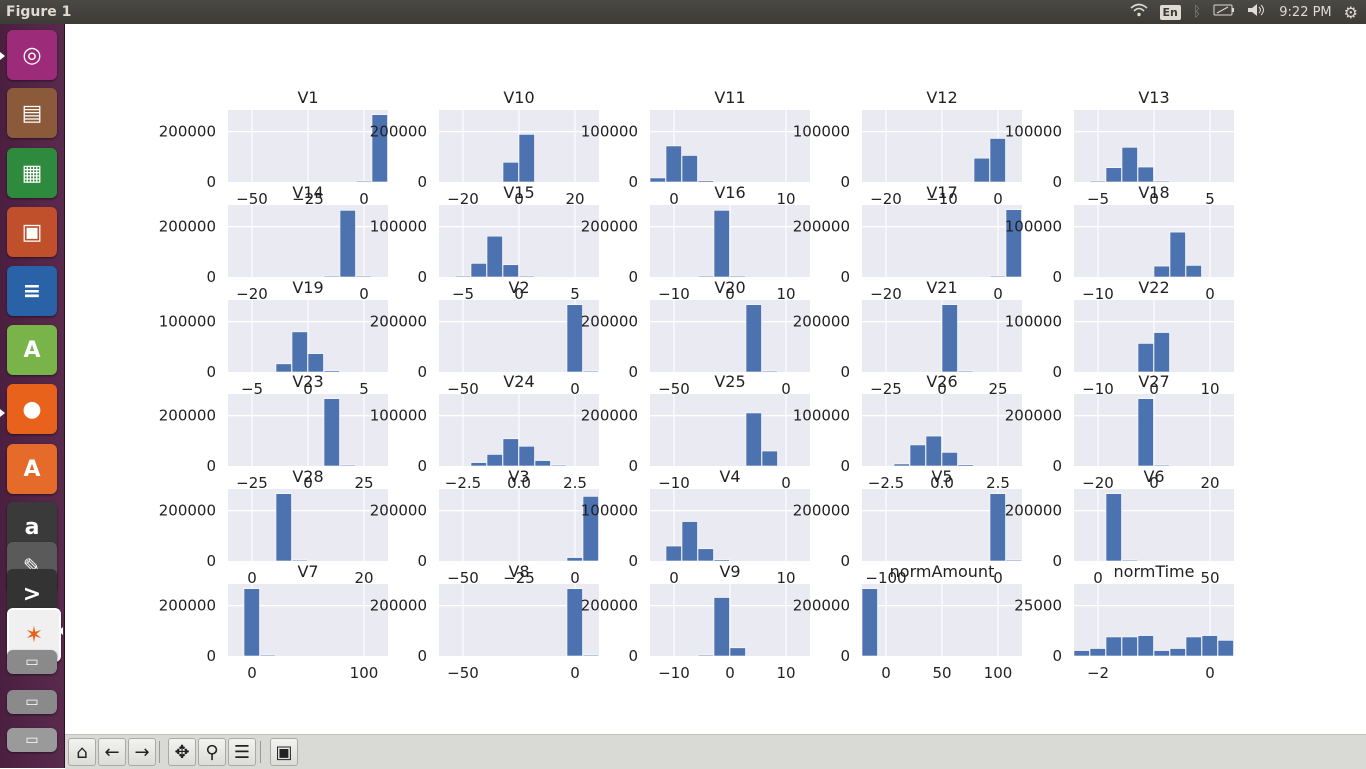  What do you see at coordinates (785, 673) in the screenshot?
I see `x-tick-label: 10` at bounding box center [785, 673].